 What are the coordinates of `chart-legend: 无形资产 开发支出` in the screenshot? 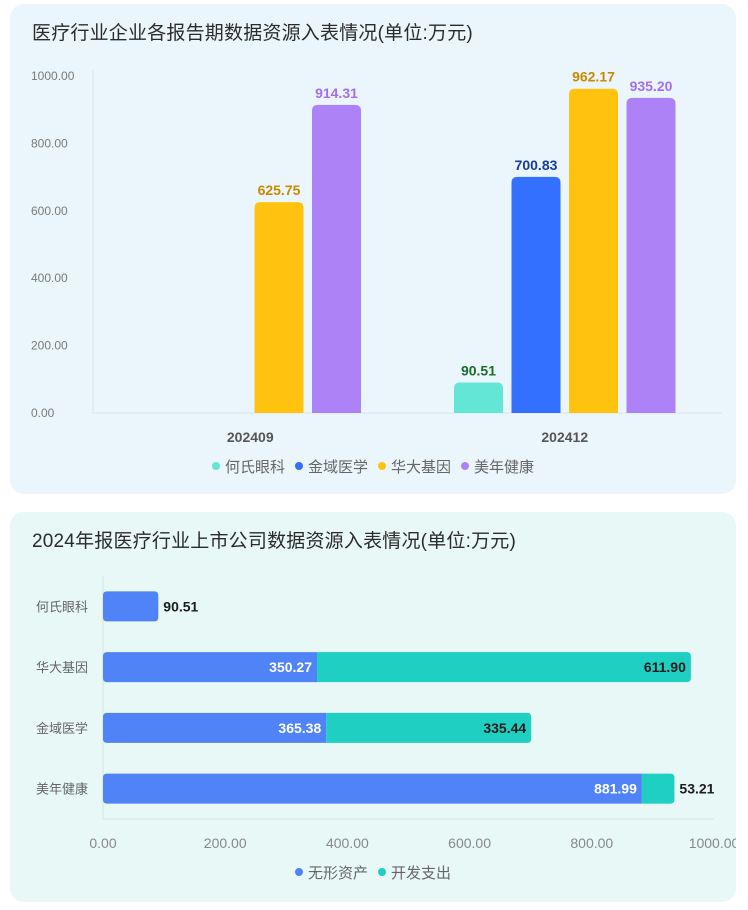 It's located at (373, 872).